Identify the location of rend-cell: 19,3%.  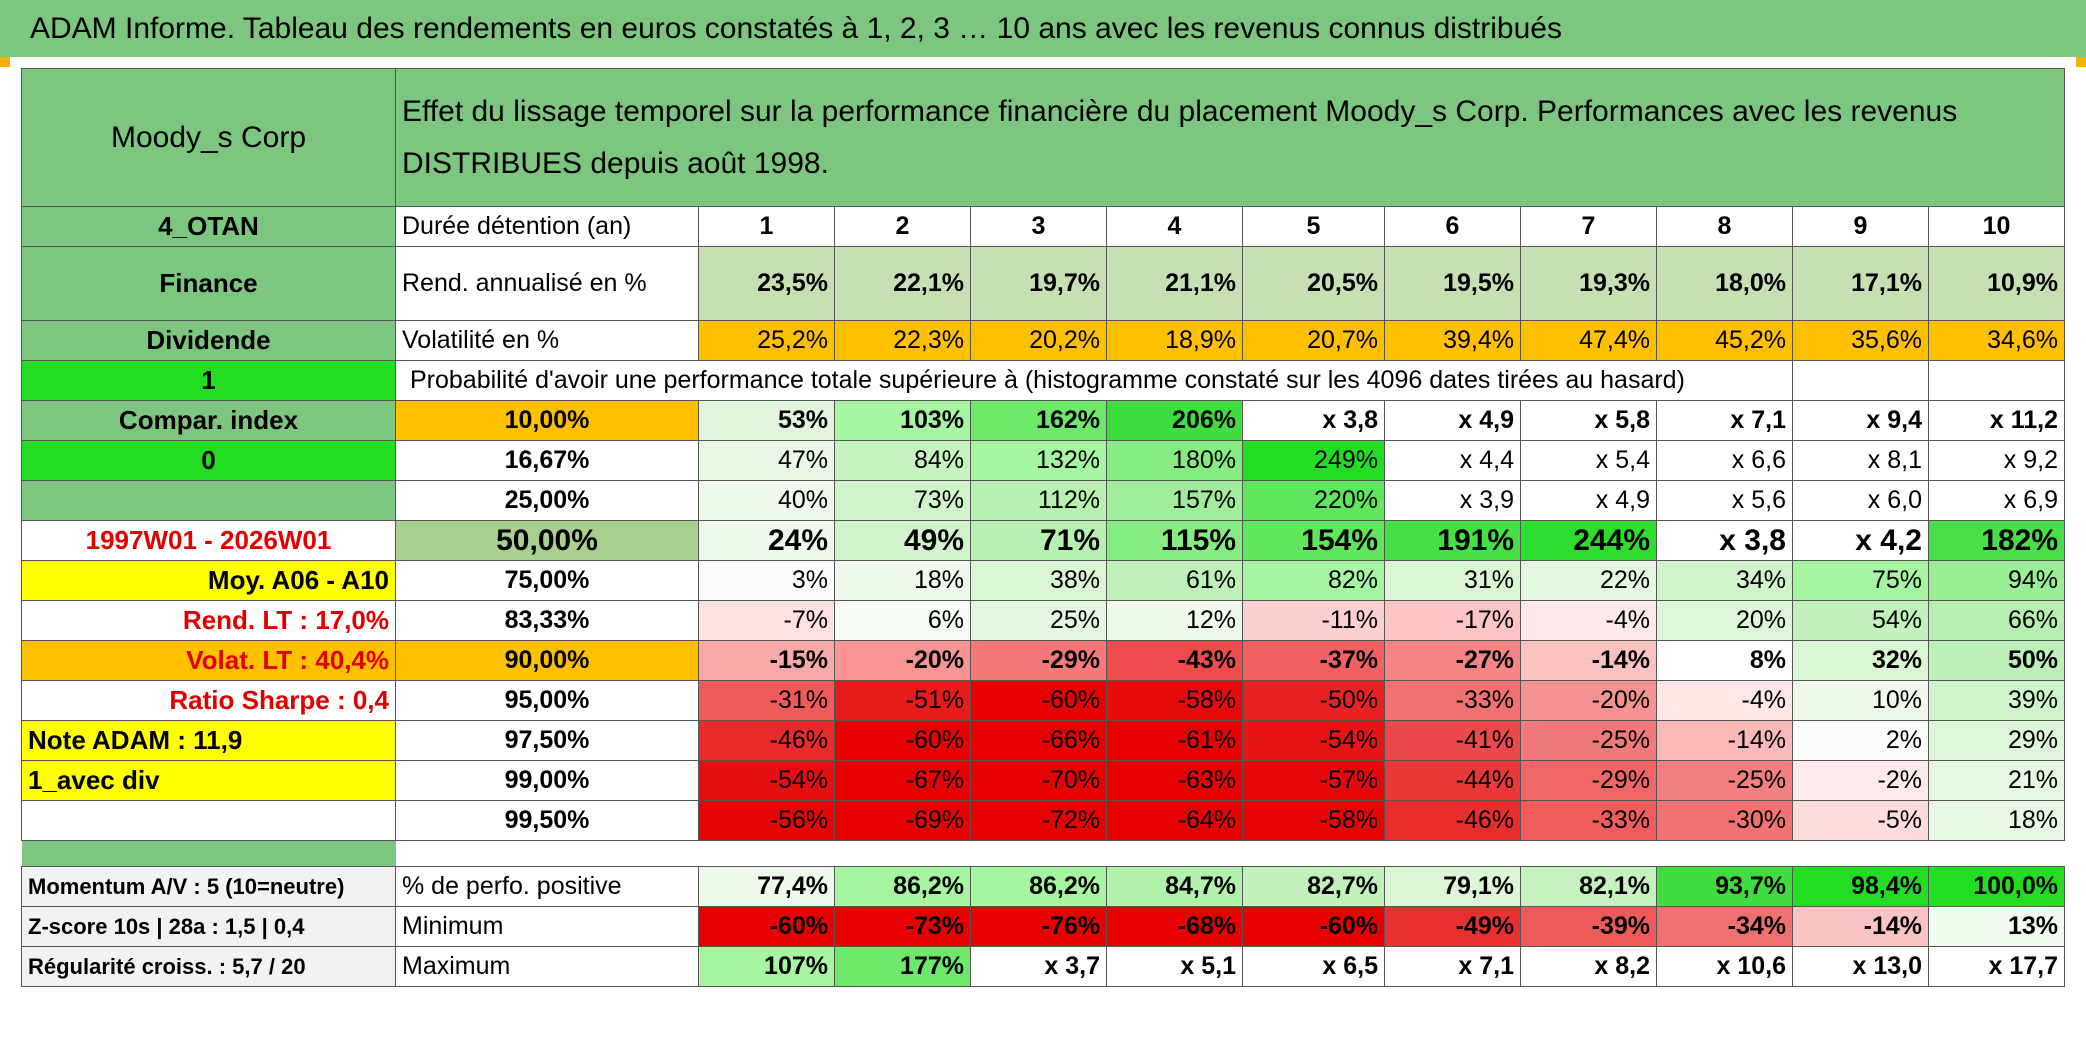
(1588, 283).